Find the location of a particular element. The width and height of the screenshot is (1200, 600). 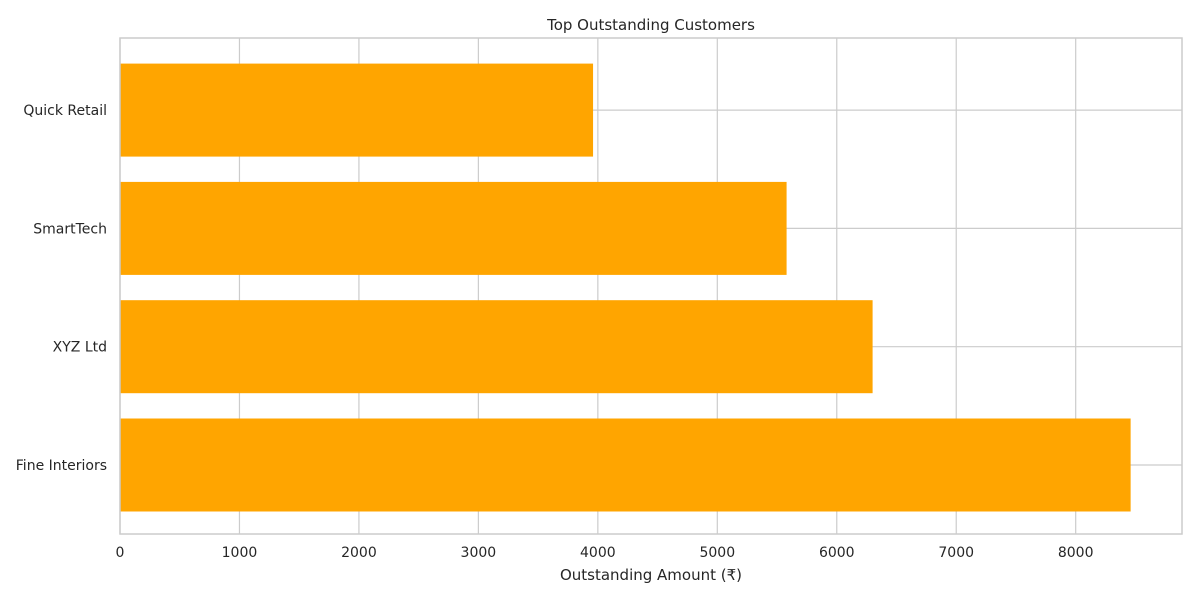

x-tick-labels: 0 1000 2000 3000 4000 5000 6000 7000 8000 is located at coordinates (605, 553).